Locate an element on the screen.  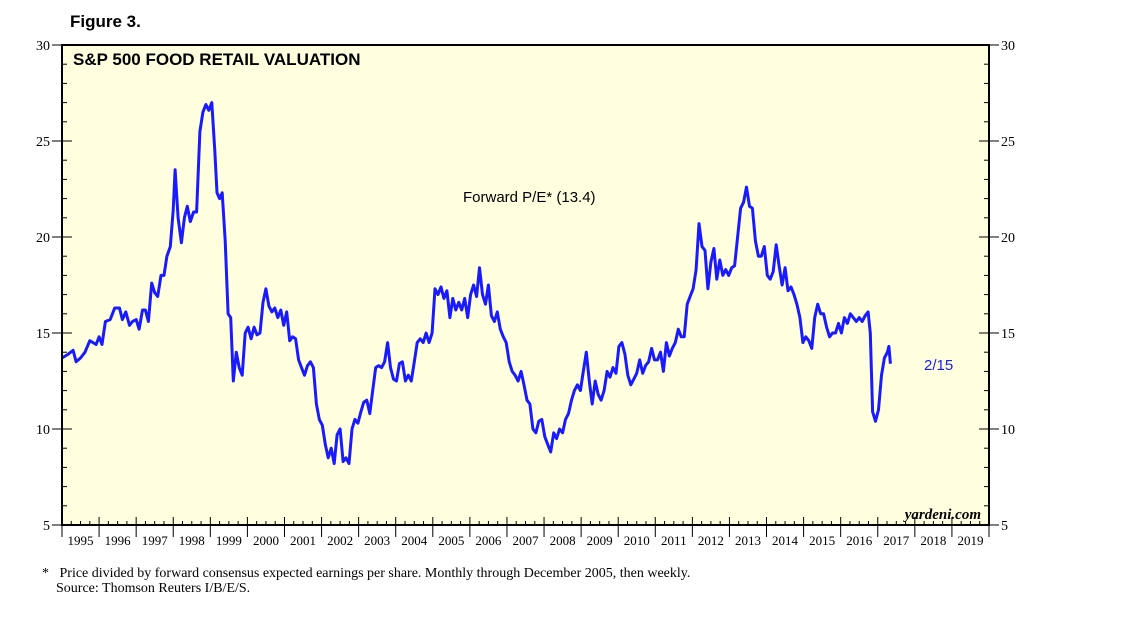
x-axis-tick-label: 2010 is located at coordinates (637, 540).